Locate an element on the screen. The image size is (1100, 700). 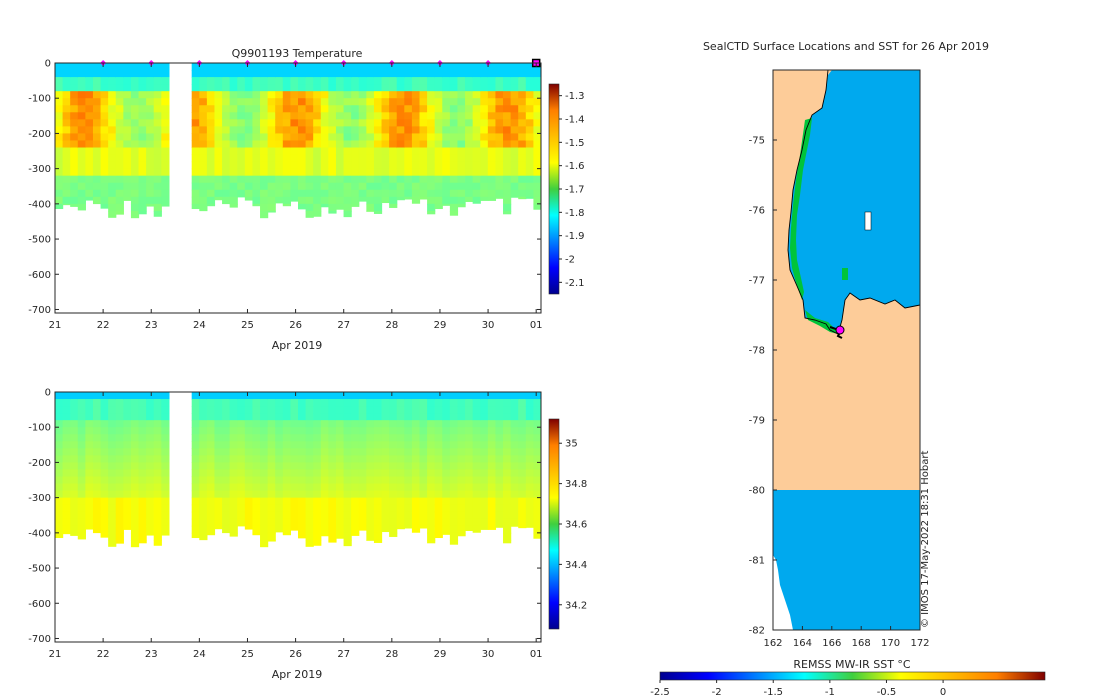
credit-text: © IMOS 17-May-2022 18:31 Hobart is located at coordinates (925, 539).